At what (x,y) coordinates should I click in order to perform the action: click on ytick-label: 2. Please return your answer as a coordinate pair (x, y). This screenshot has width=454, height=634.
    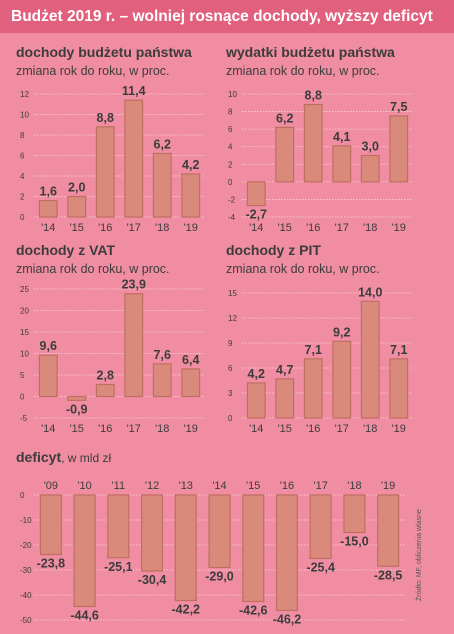
    Looking at the image, I should click on (22, 197).